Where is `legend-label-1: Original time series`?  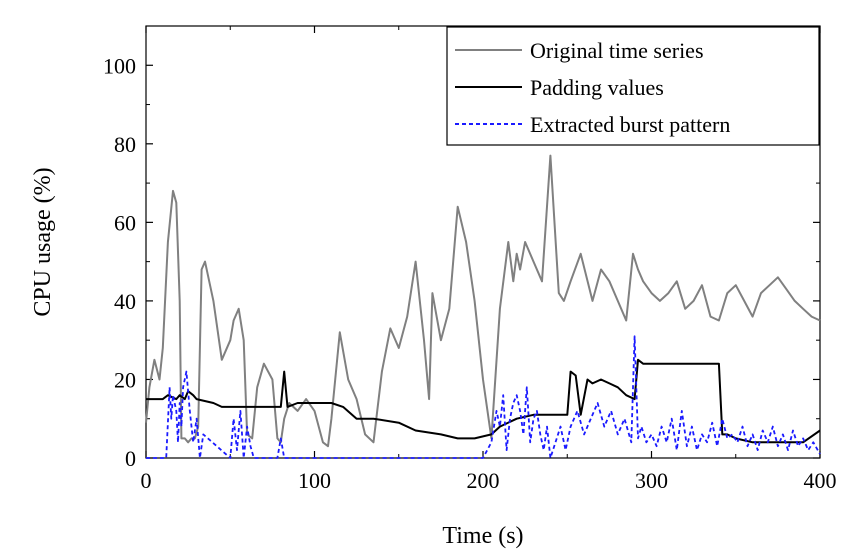
legend-label-1: Original time series is located at coordinates (617, 50).